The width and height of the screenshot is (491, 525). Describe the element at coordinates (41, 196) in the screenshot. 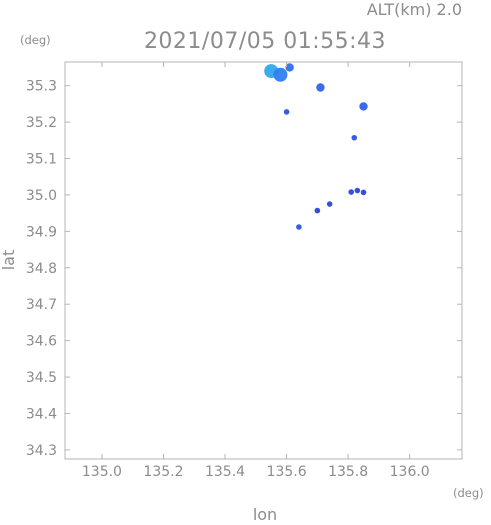

I see `y-tick-label: 35.0` at that location.